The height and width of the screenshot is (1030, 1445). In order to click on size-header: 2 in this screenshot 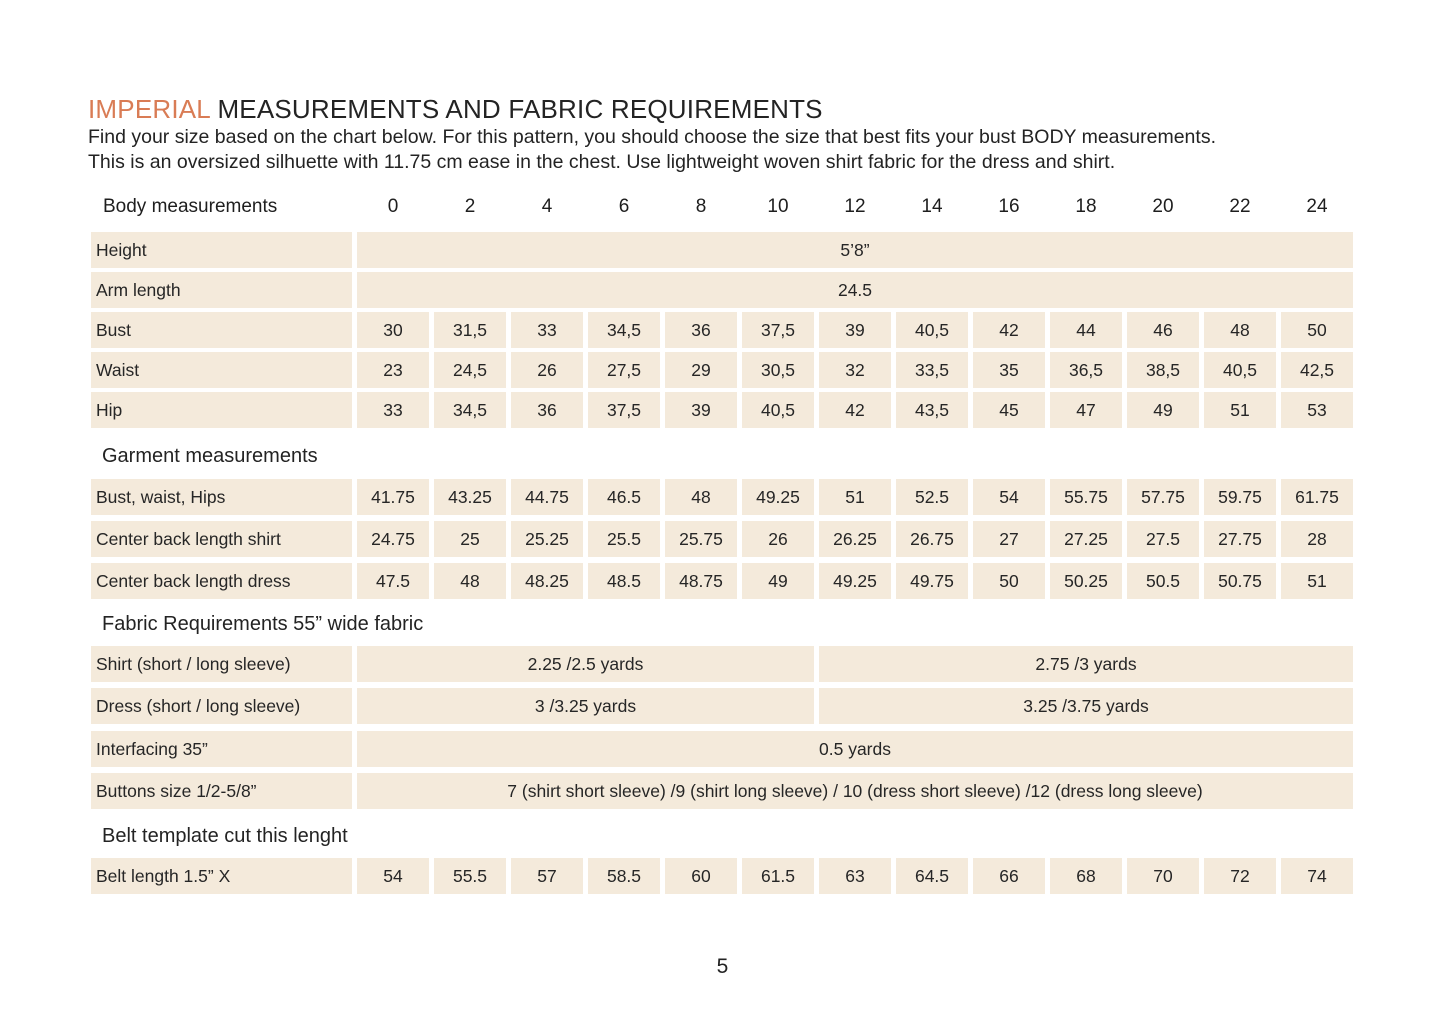, I will do `click(470, 206)`.